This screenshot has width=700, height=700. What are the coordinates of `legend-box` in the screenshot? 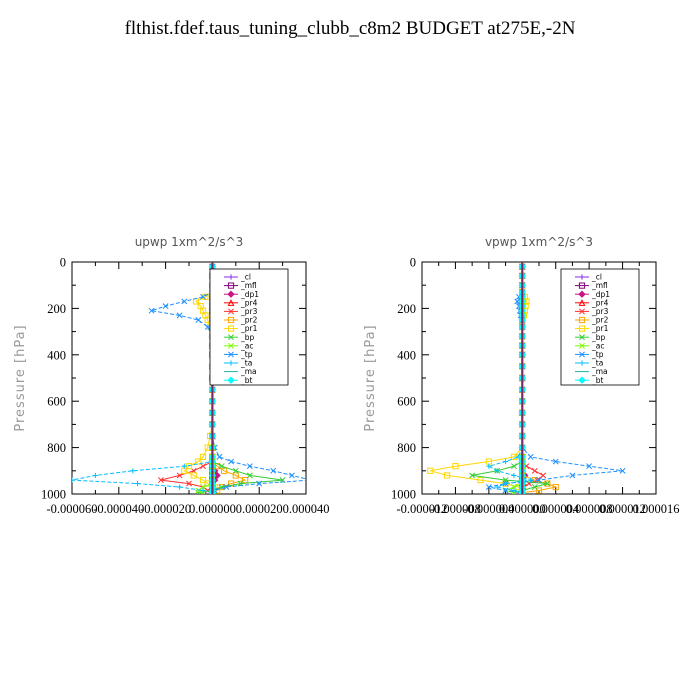 It's located at (600, 327).